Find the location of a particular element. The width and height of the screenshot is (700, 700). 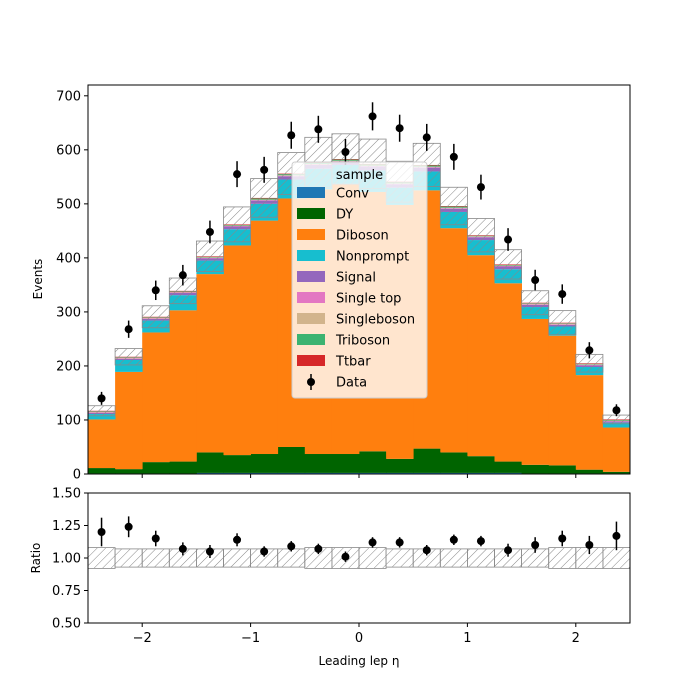

ratio-y-tick-label: 0.50 is located at coordinates (66, 624).